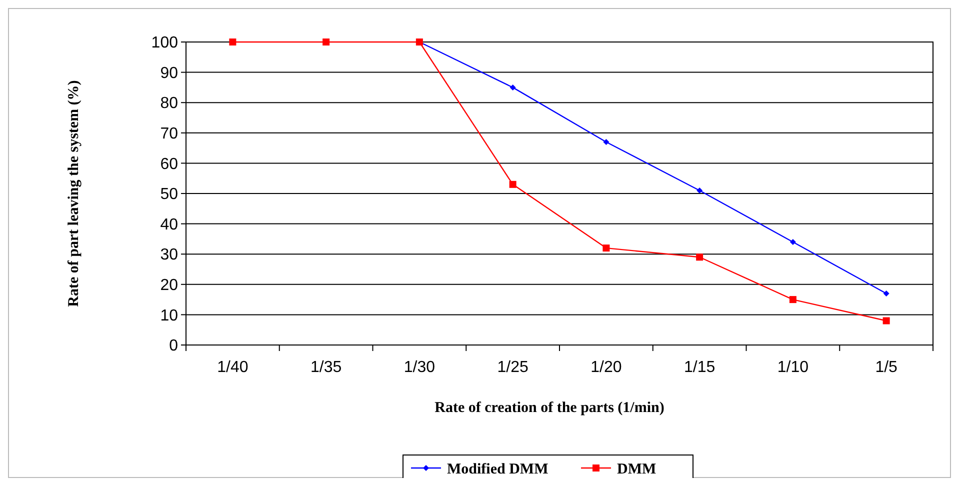 The height and width of the screenshot is (486, 959). What do you see at coordinates (173, 346) in the screenshot?
I see `y-tick-label: 0` at bounding box center [173, 346].